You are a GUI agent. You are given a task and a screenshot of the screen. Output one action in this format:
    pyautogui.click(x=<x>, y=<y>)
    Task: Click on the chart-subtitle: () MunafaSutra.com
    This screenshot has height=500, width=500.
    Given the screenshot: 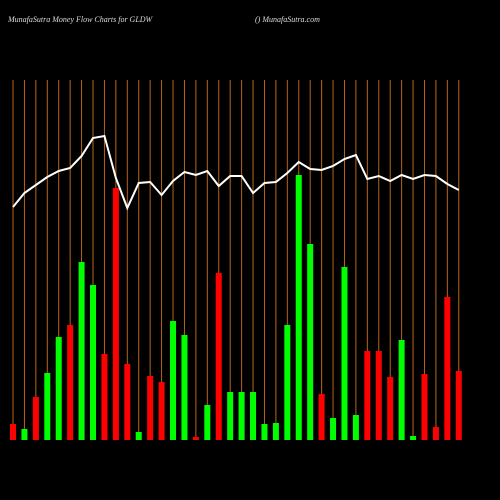 What is the action you would take?
    pyautogui.click(x=287, y=19)
    